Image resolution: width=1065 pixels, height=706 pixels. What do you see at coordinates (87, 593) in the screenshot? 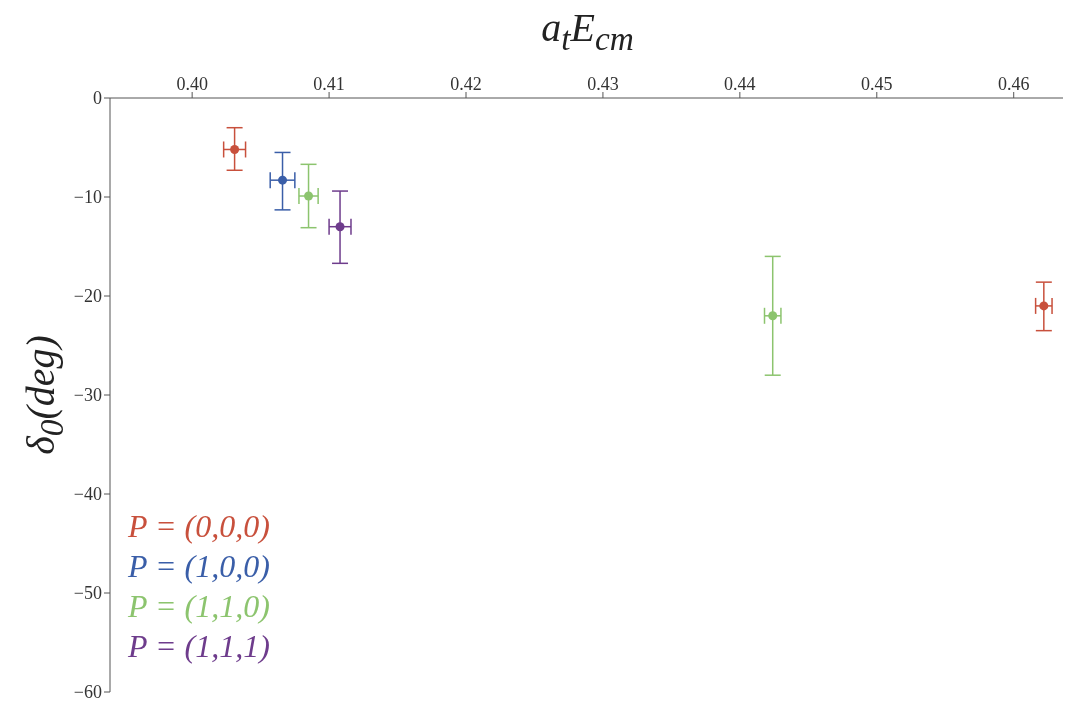
I see `y-tick-label: −50` at bounding box center [87, 593].